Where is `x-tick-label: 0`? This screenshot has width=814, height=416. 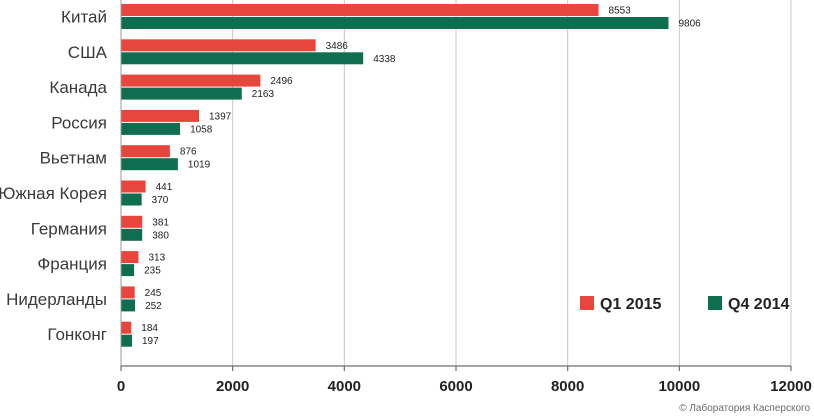
x-tick-label: 0 is located at coordinates (121, 386).